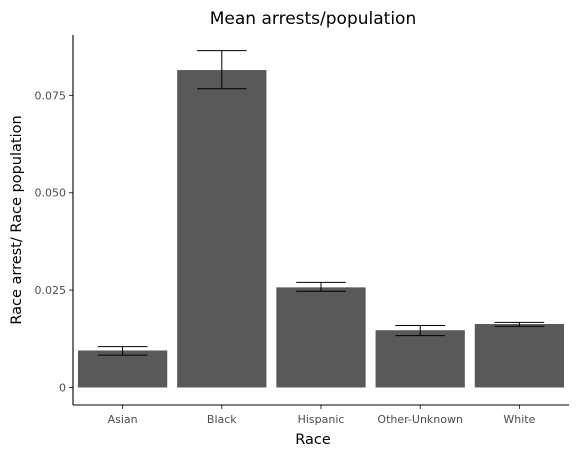  What do you see at coordinates (122, 369) in the screenshot?
I see `bar-asian` at bounding box center [122, 369].